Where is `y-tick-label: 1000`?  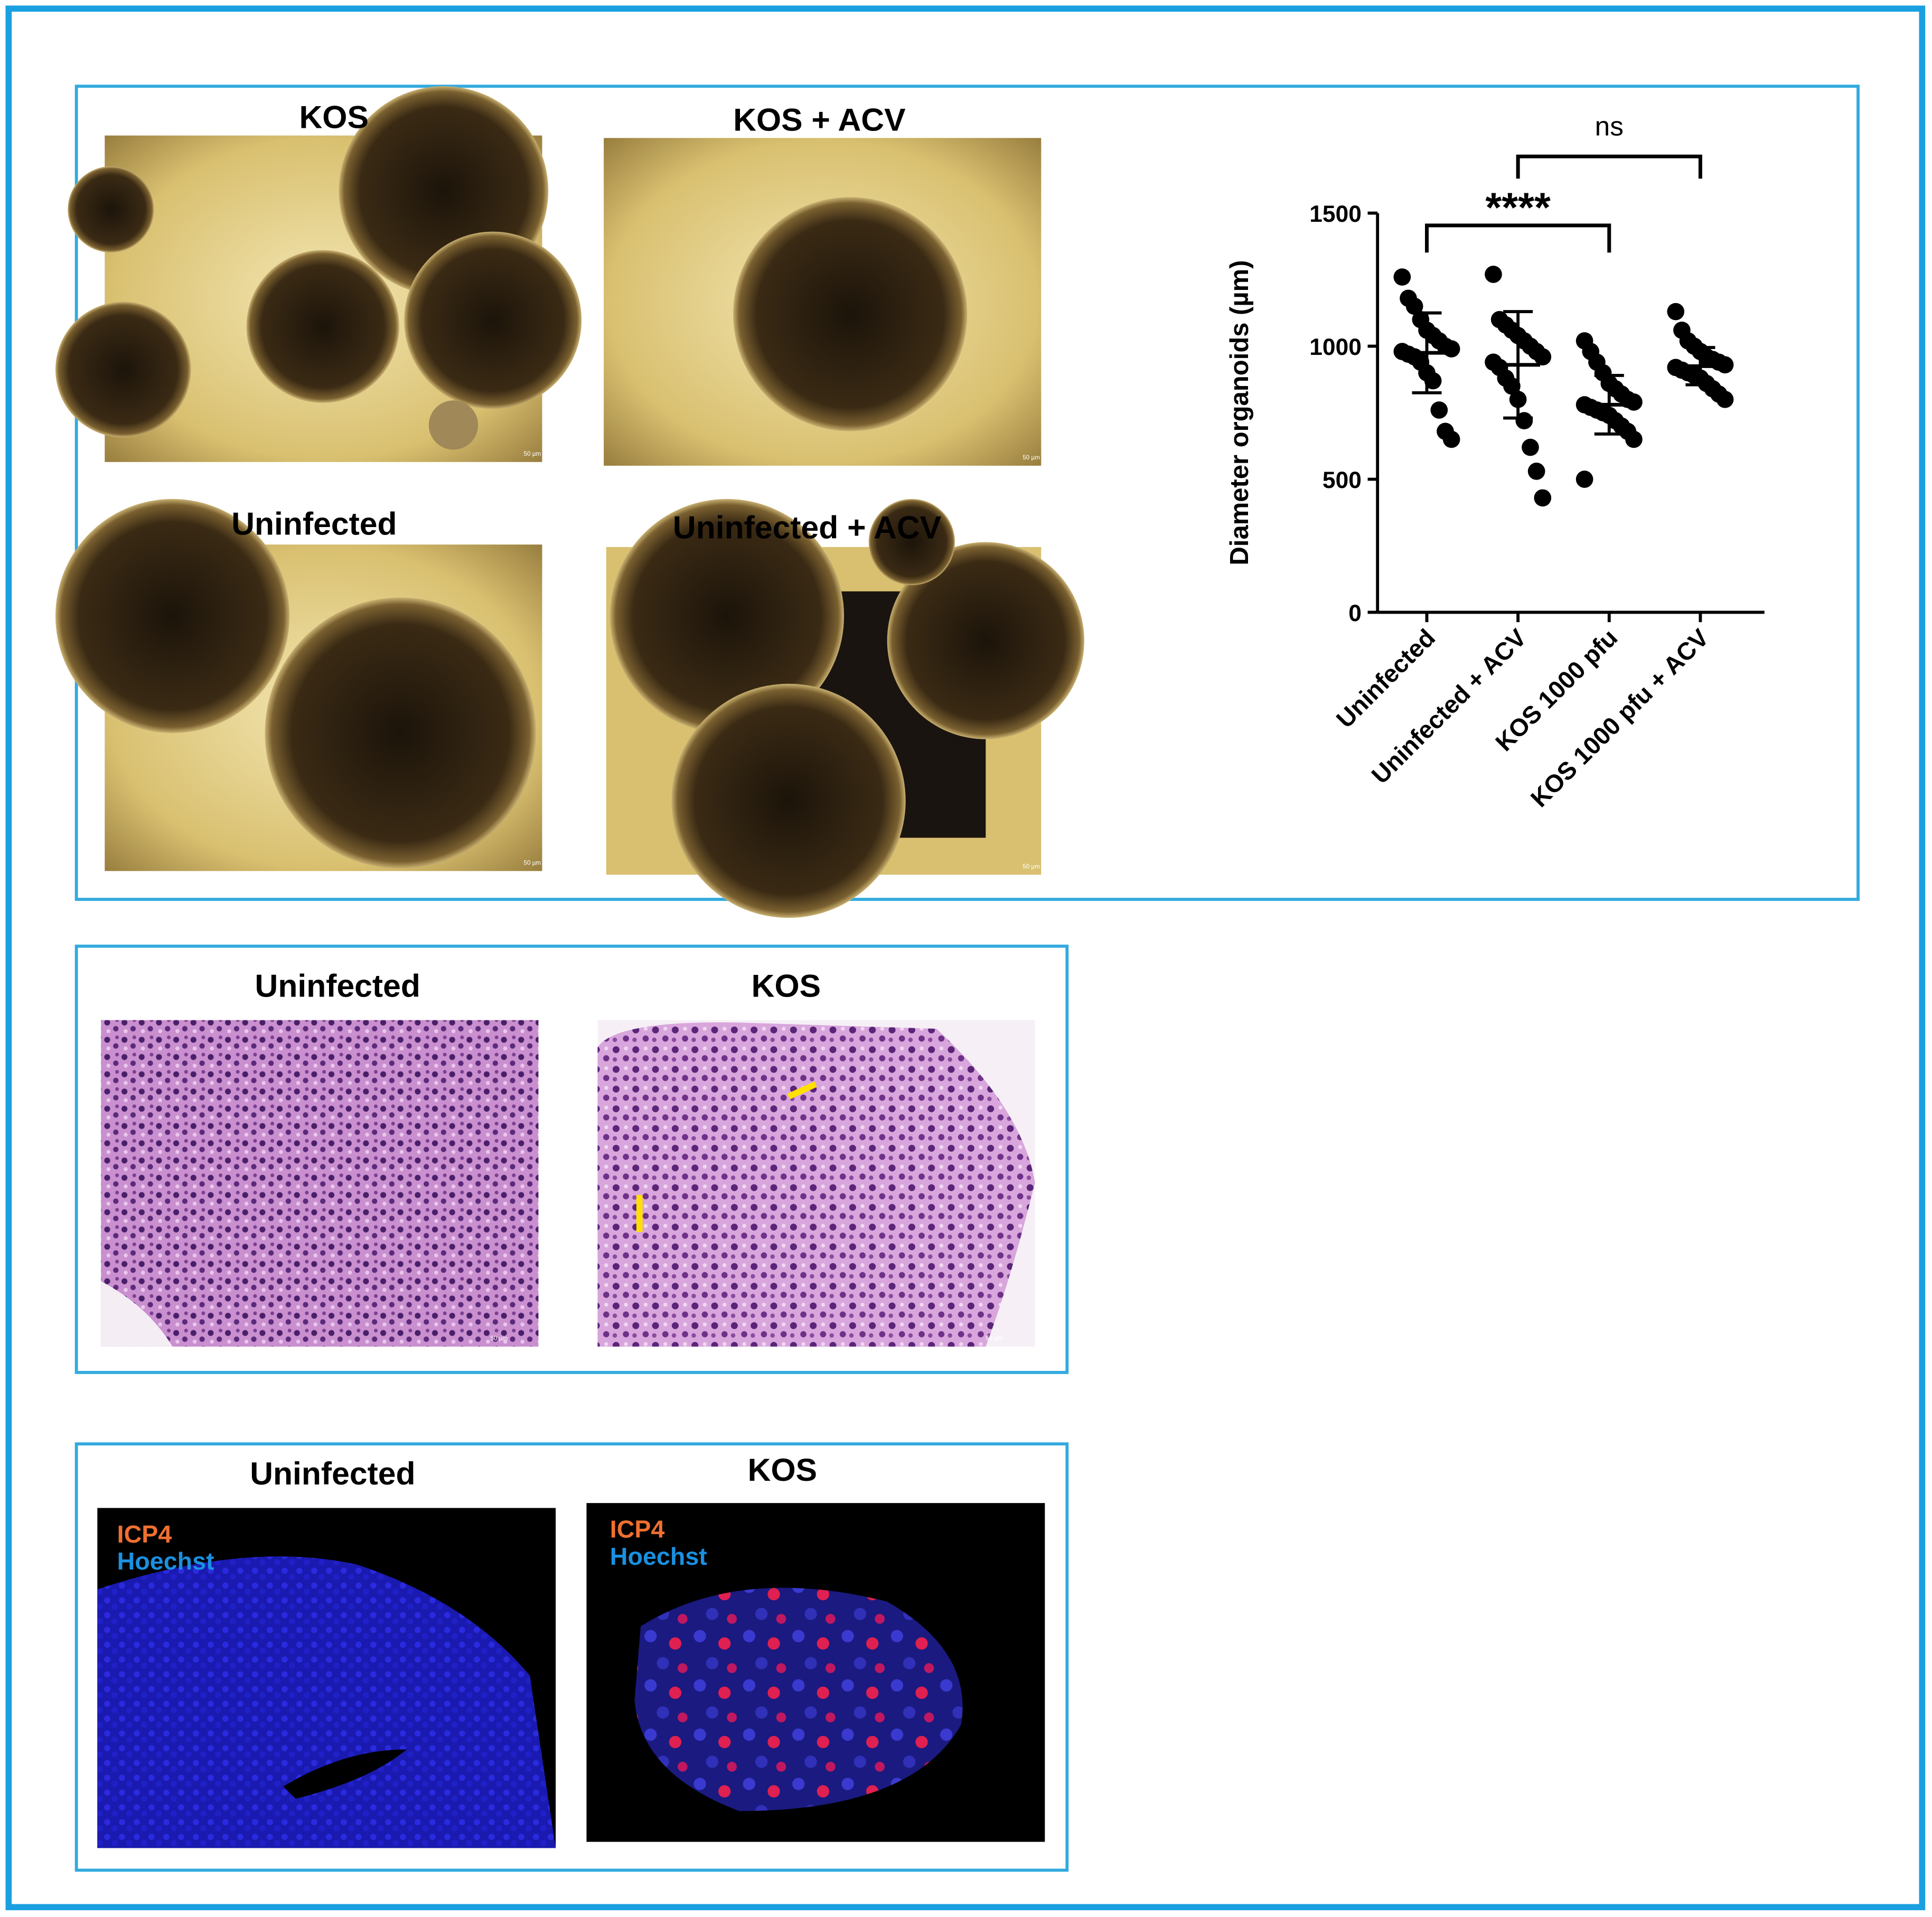 y-tick-label: 1000 is located at coordinates (1335, 347).